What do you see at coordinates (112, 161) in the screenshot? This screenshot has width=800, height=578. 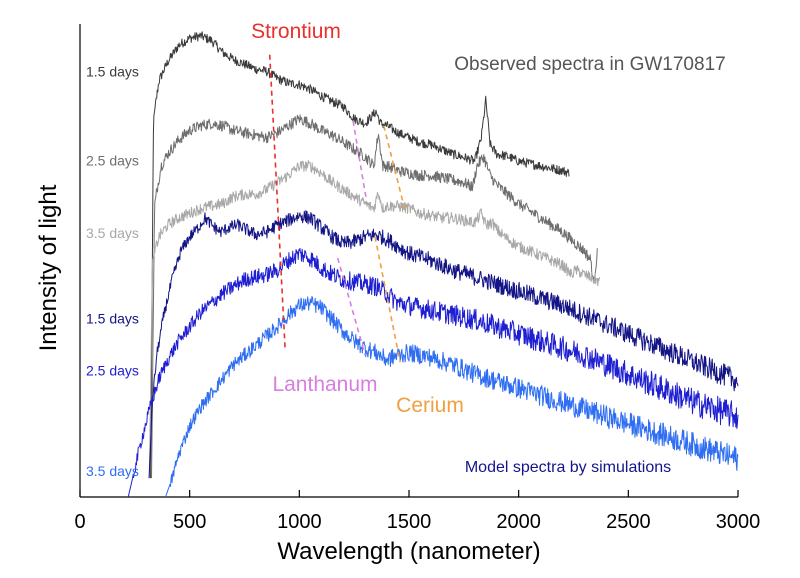 I see `observed-series-label: 2.5 days` at bounding box center [112, 161].